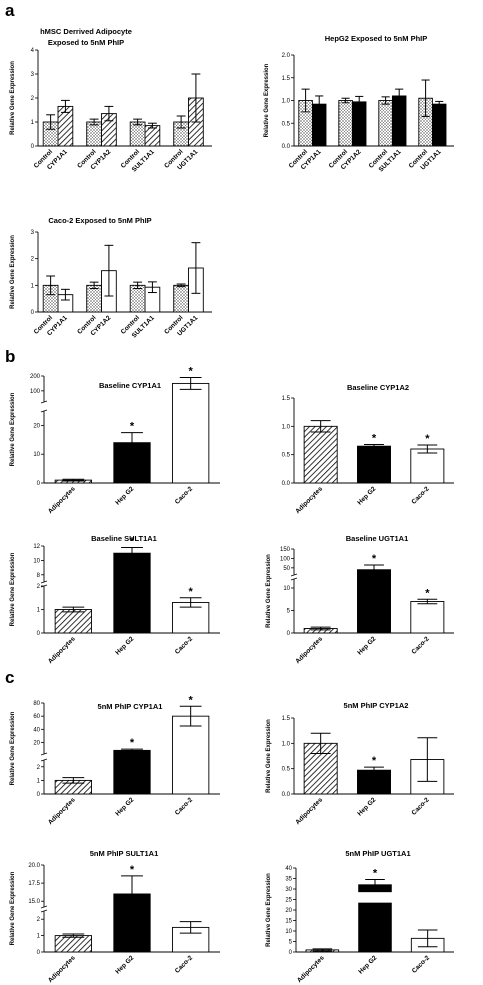 This screenshot has width=483, height=985. What do you see at coordinates (33, 51) in the screenshot?
I see `y-tick-label: 4` at bounding box center [33, 51].